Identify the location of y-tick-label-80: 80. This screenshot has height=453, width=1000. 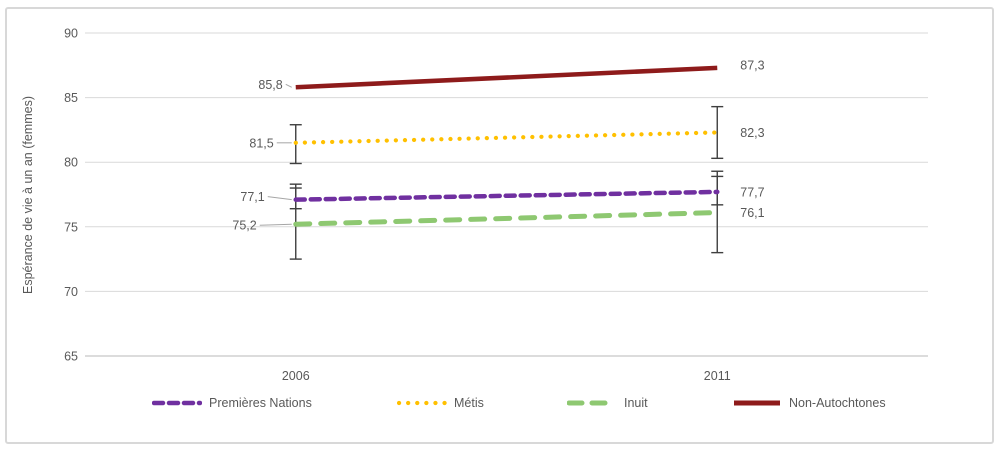
(71, 163).